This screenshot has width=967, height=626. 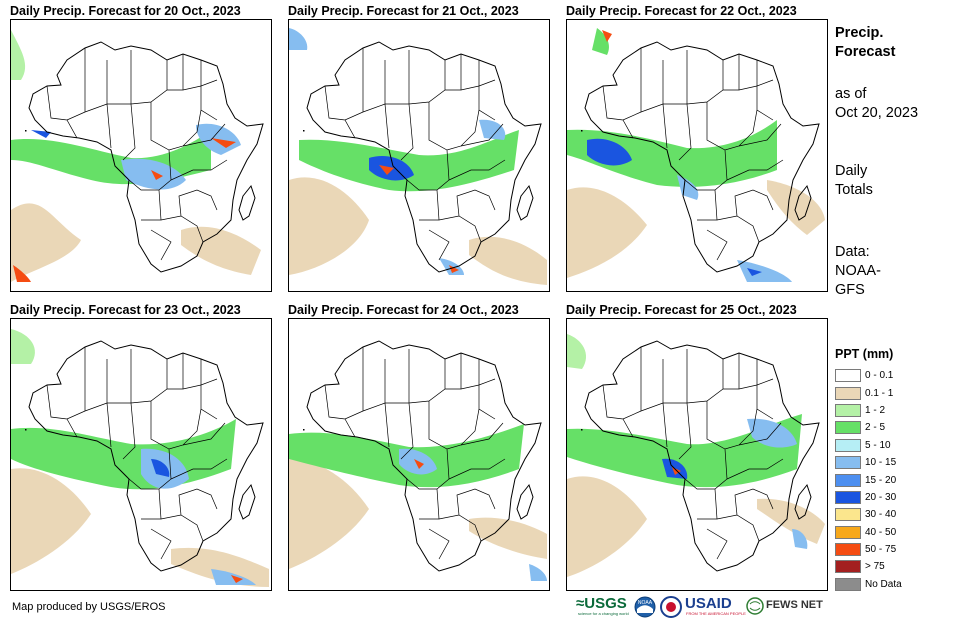 I want to click on data-line: Data:, so click(x=852, y=252).